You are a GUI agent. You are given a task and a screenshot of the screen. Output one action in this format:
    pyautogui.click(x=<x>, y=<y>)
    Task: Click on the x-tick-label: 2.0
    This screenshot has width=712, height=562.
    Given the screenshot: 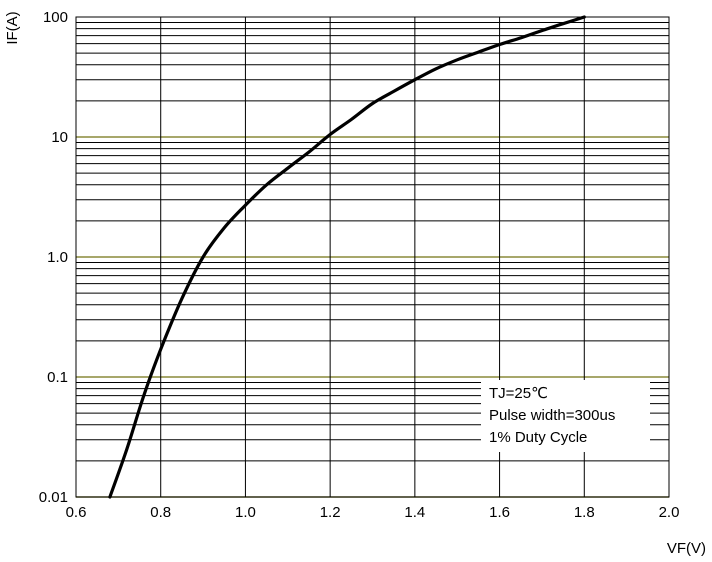 What is the action you would take?
    pyautogui.click(x=669, y=512)
    